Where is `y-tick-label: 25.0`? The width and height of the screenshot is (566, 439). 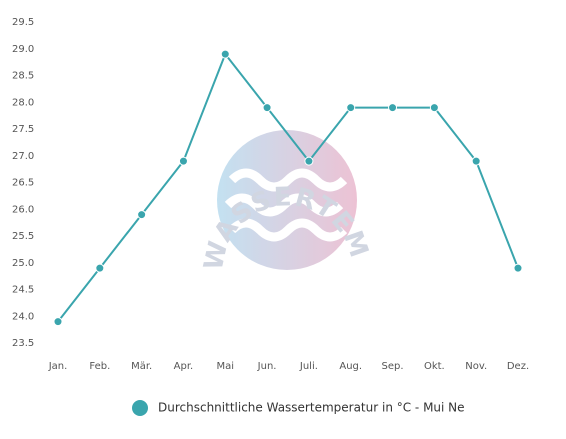 y-tick-label: 25.0 is located at coordinates (23, 263).